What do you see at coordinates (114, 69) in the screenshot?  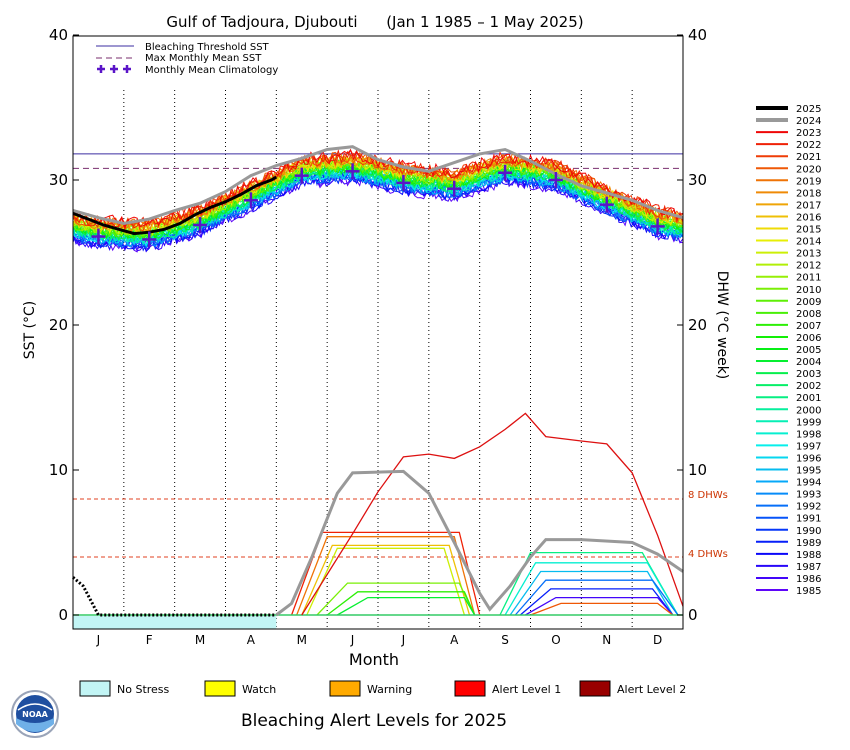 I see `legend-climatology-crosses` at bounding box center [114, 69].